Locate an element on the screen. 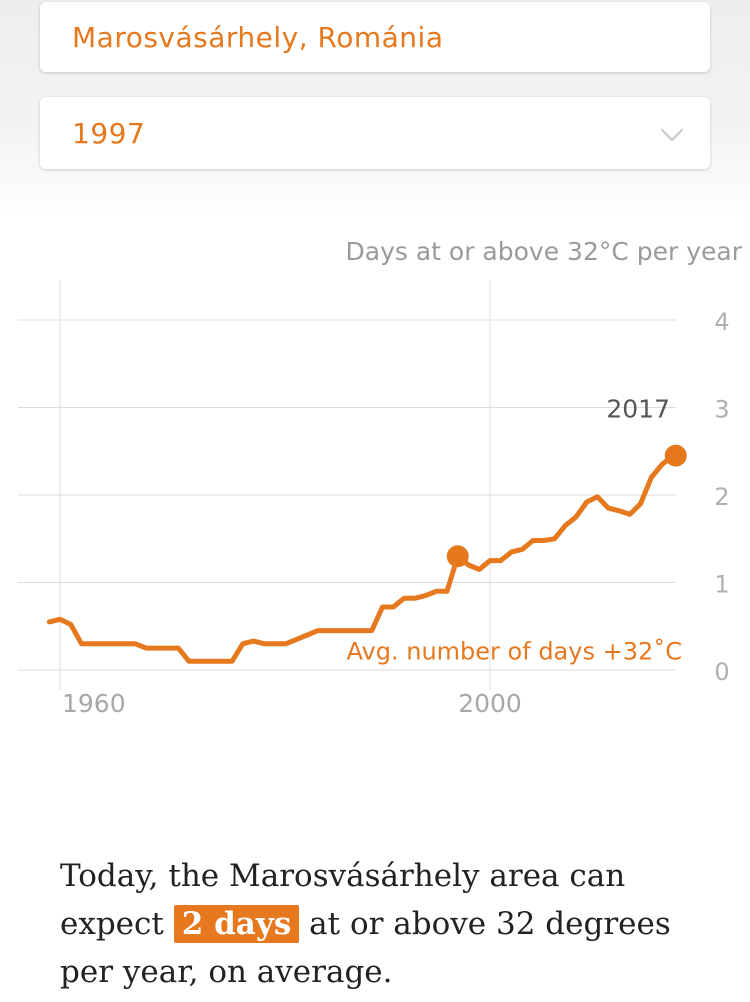 Image resolution: width=750 pixels, height=1002 pixels. location-value: Marosvásárhely, Románia is located at coordinates (258, 37).